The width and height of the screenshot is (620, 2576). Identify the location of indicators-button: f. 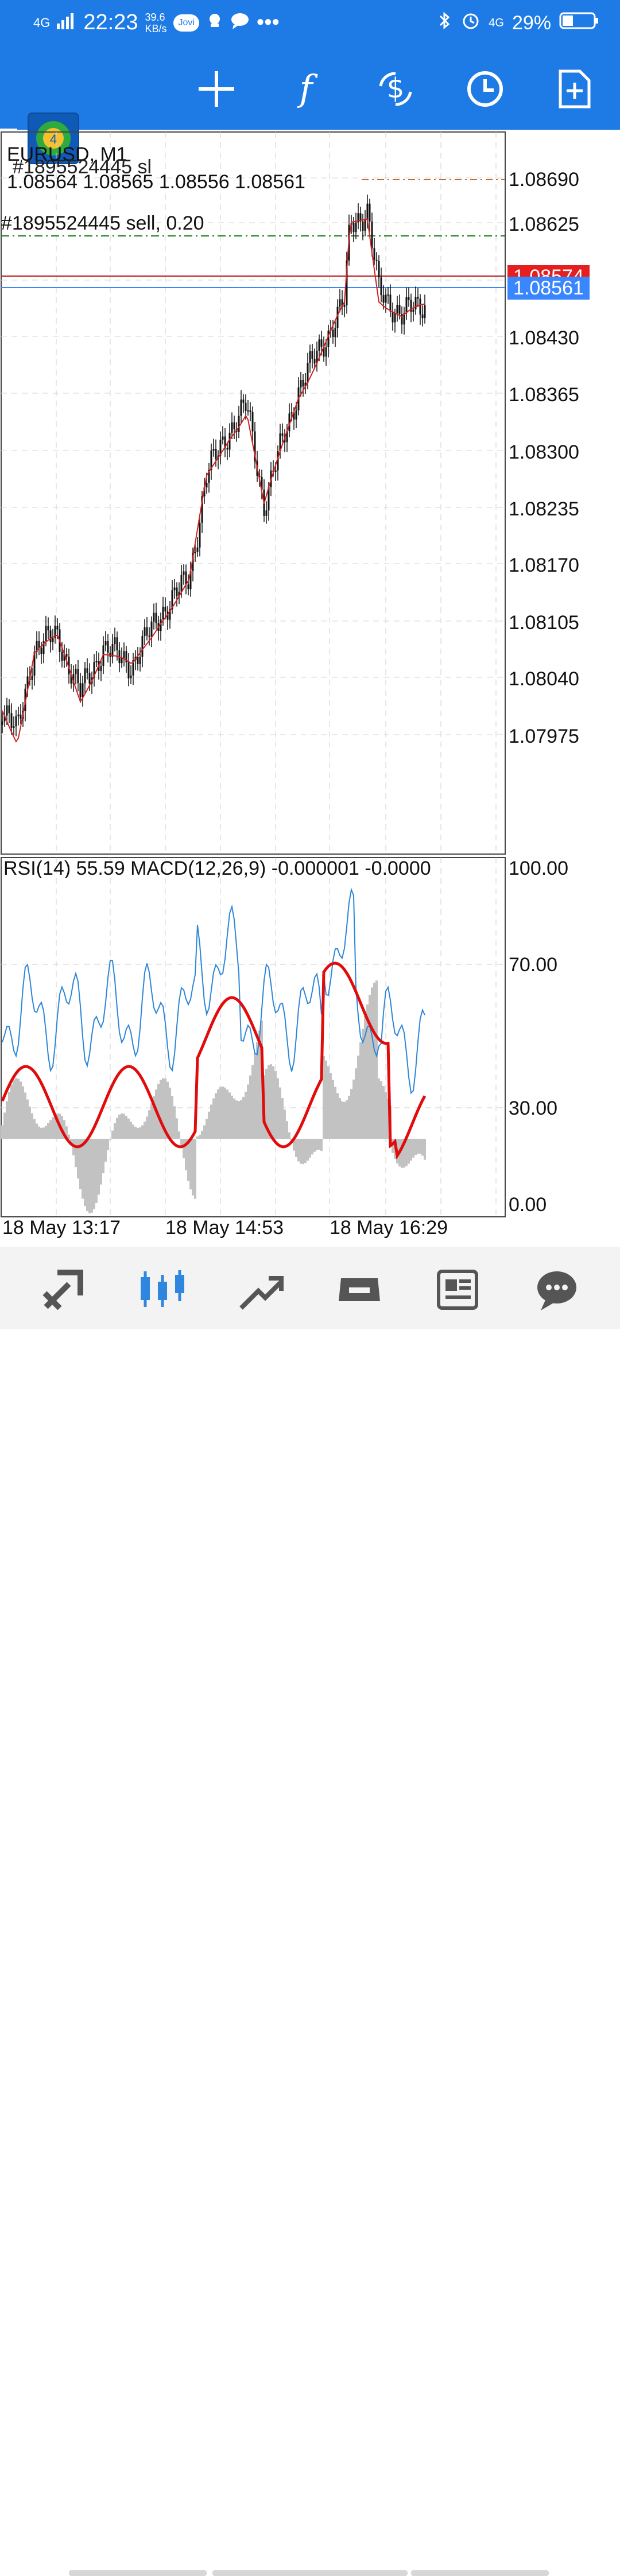
(306, 89).